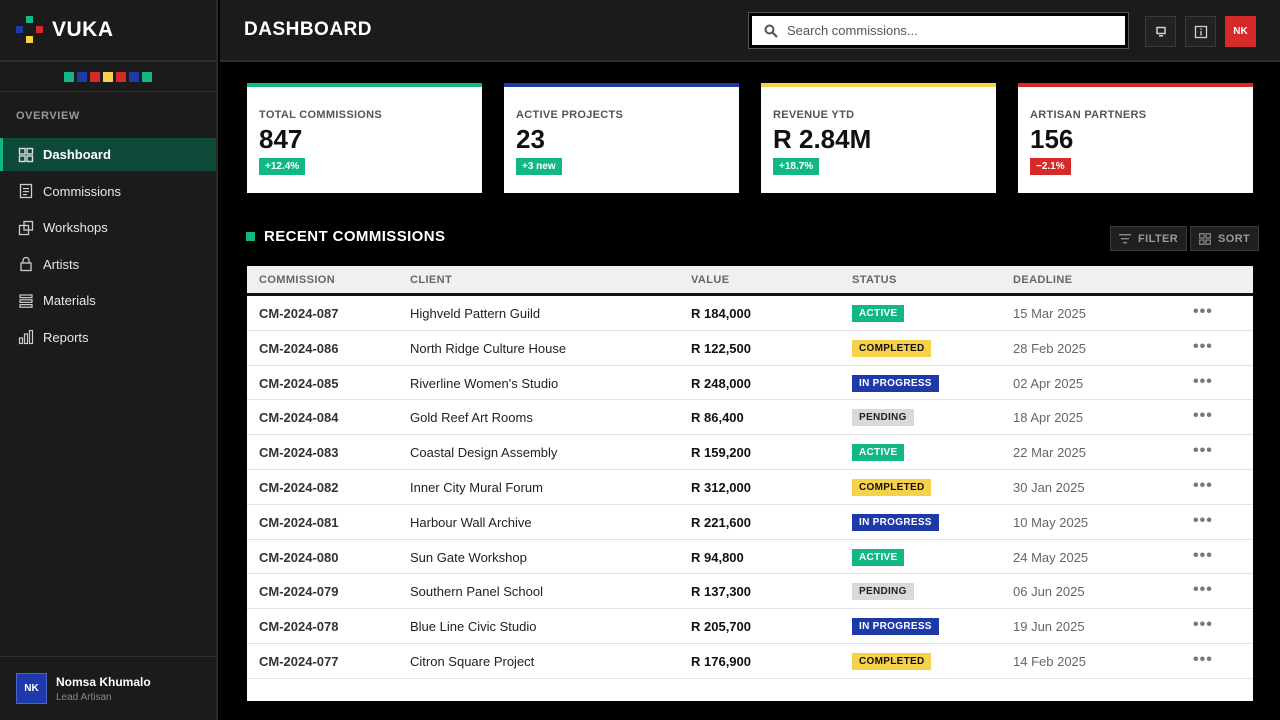 This screenshot has height=720, width=1280. I want to click on info-button, so click(1200, 31).